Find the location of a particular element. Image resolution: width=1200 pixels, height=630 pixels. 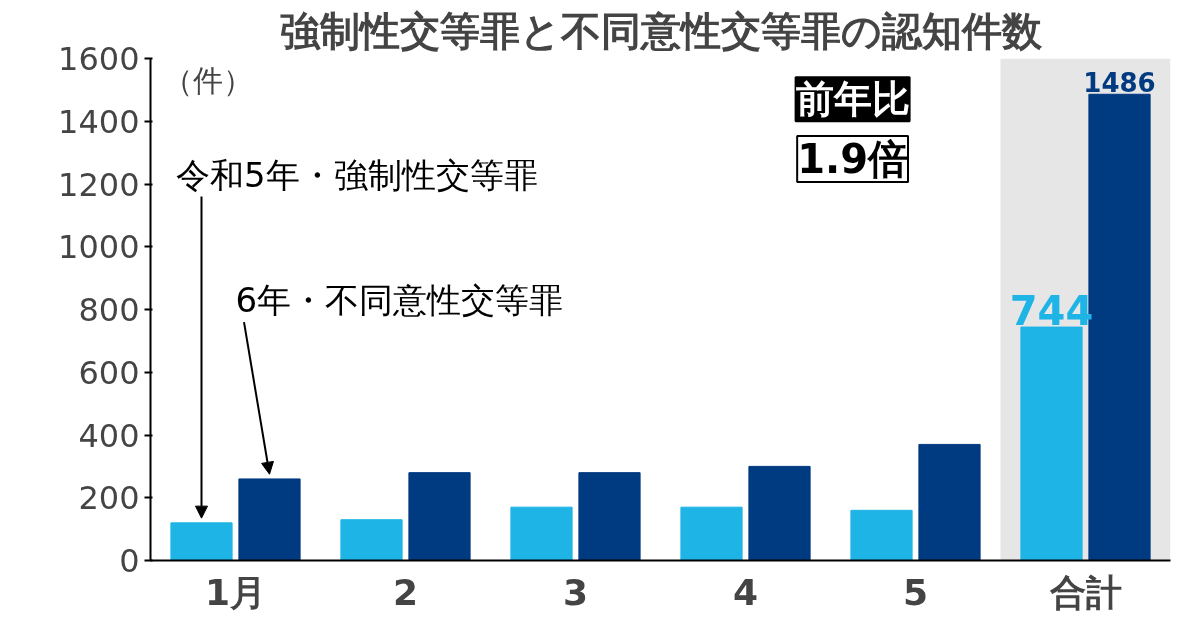

y-tick-label: 1600 is located at coordinates (99, 59).